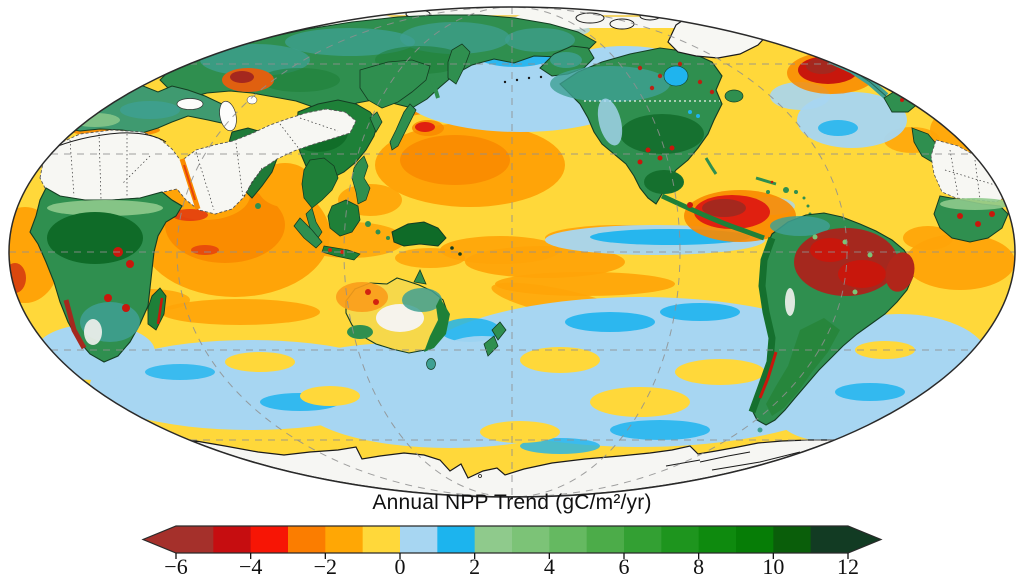  Describe the element at coordinates (512, 502) in the screenshot. I see `colorbar-title: Annual NPP Trend (gC/m²/yr)` at that location.